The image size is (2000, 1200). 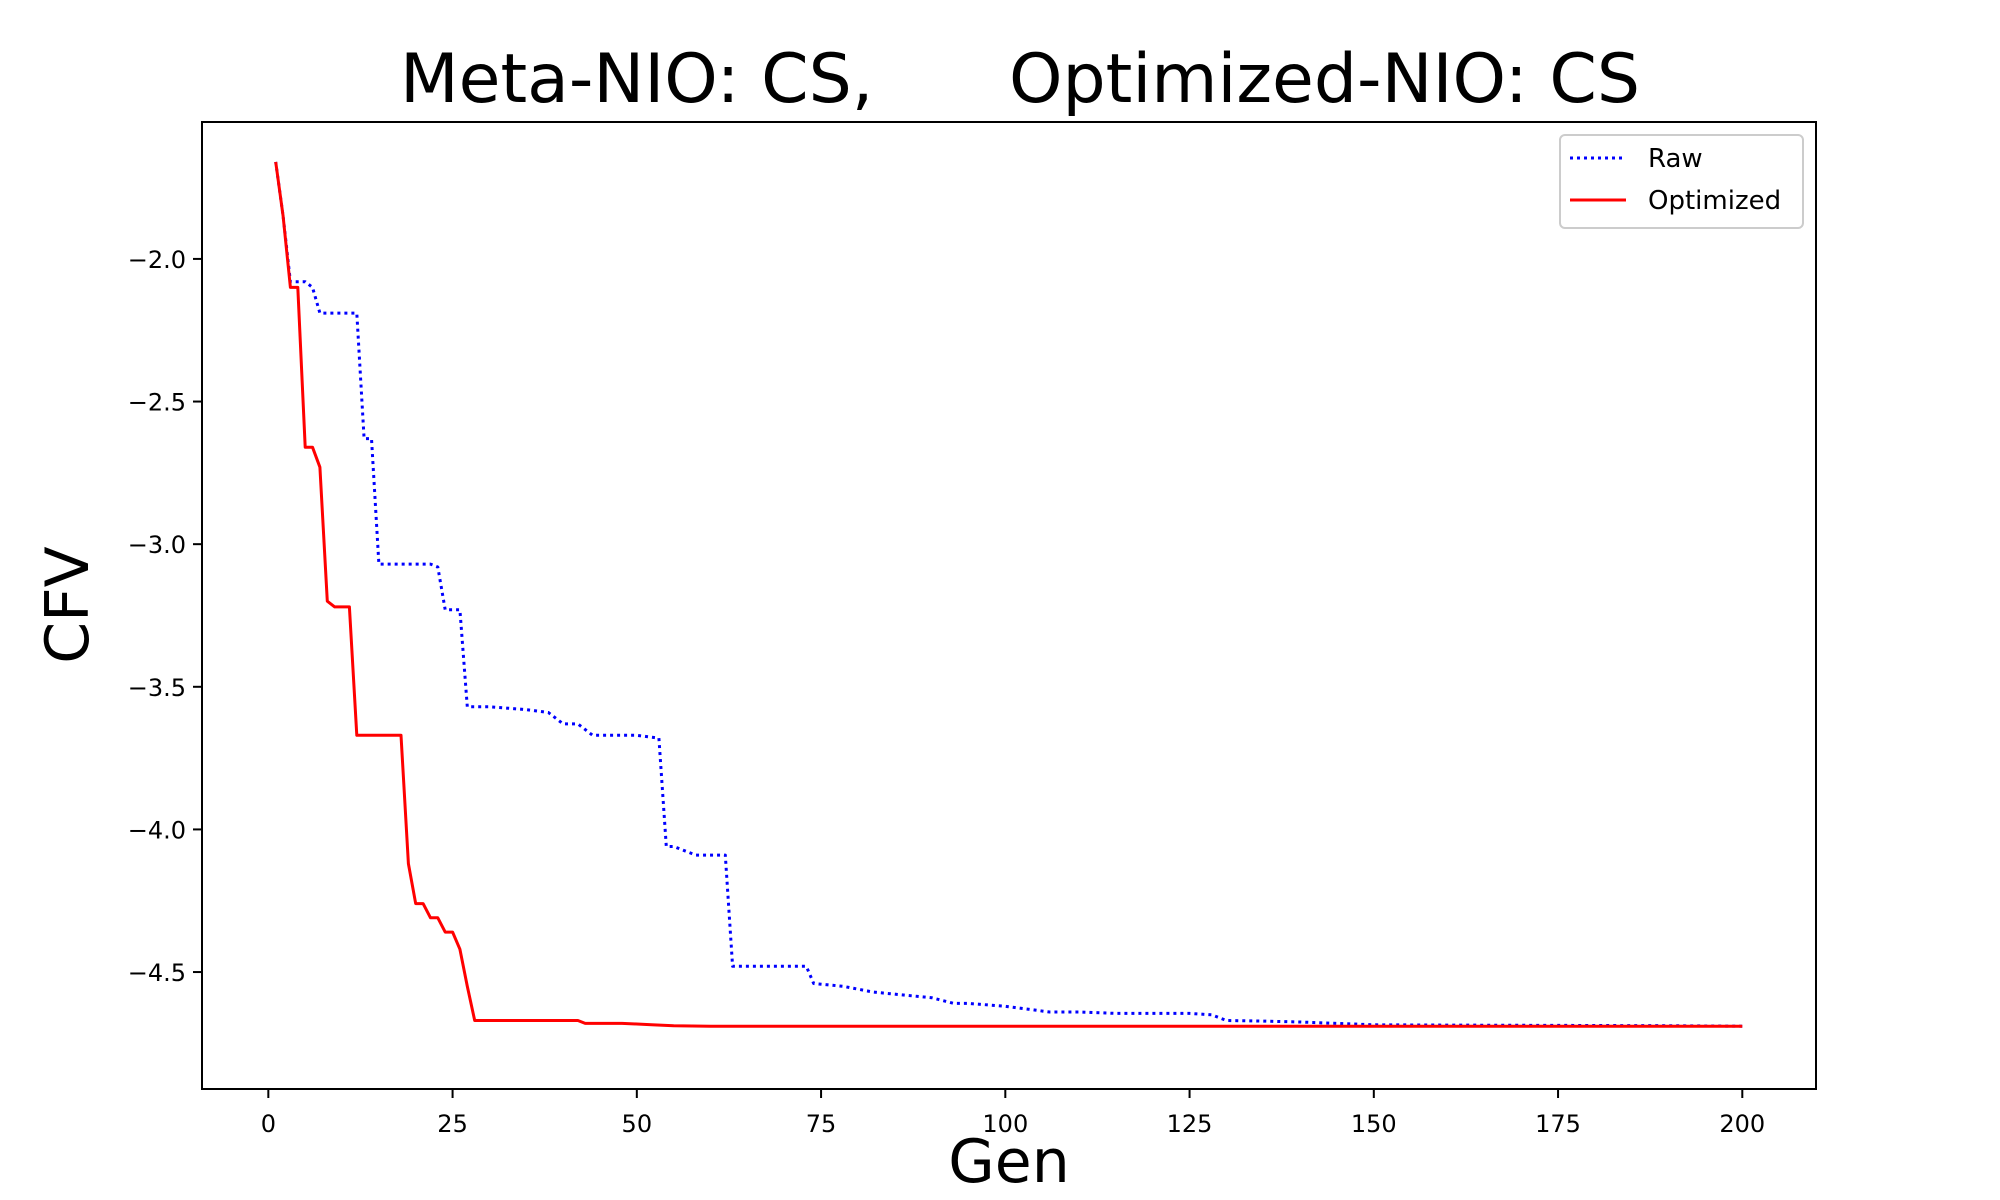 I want to click on y-tick-label: −3.0, so click(x=157, y=545).